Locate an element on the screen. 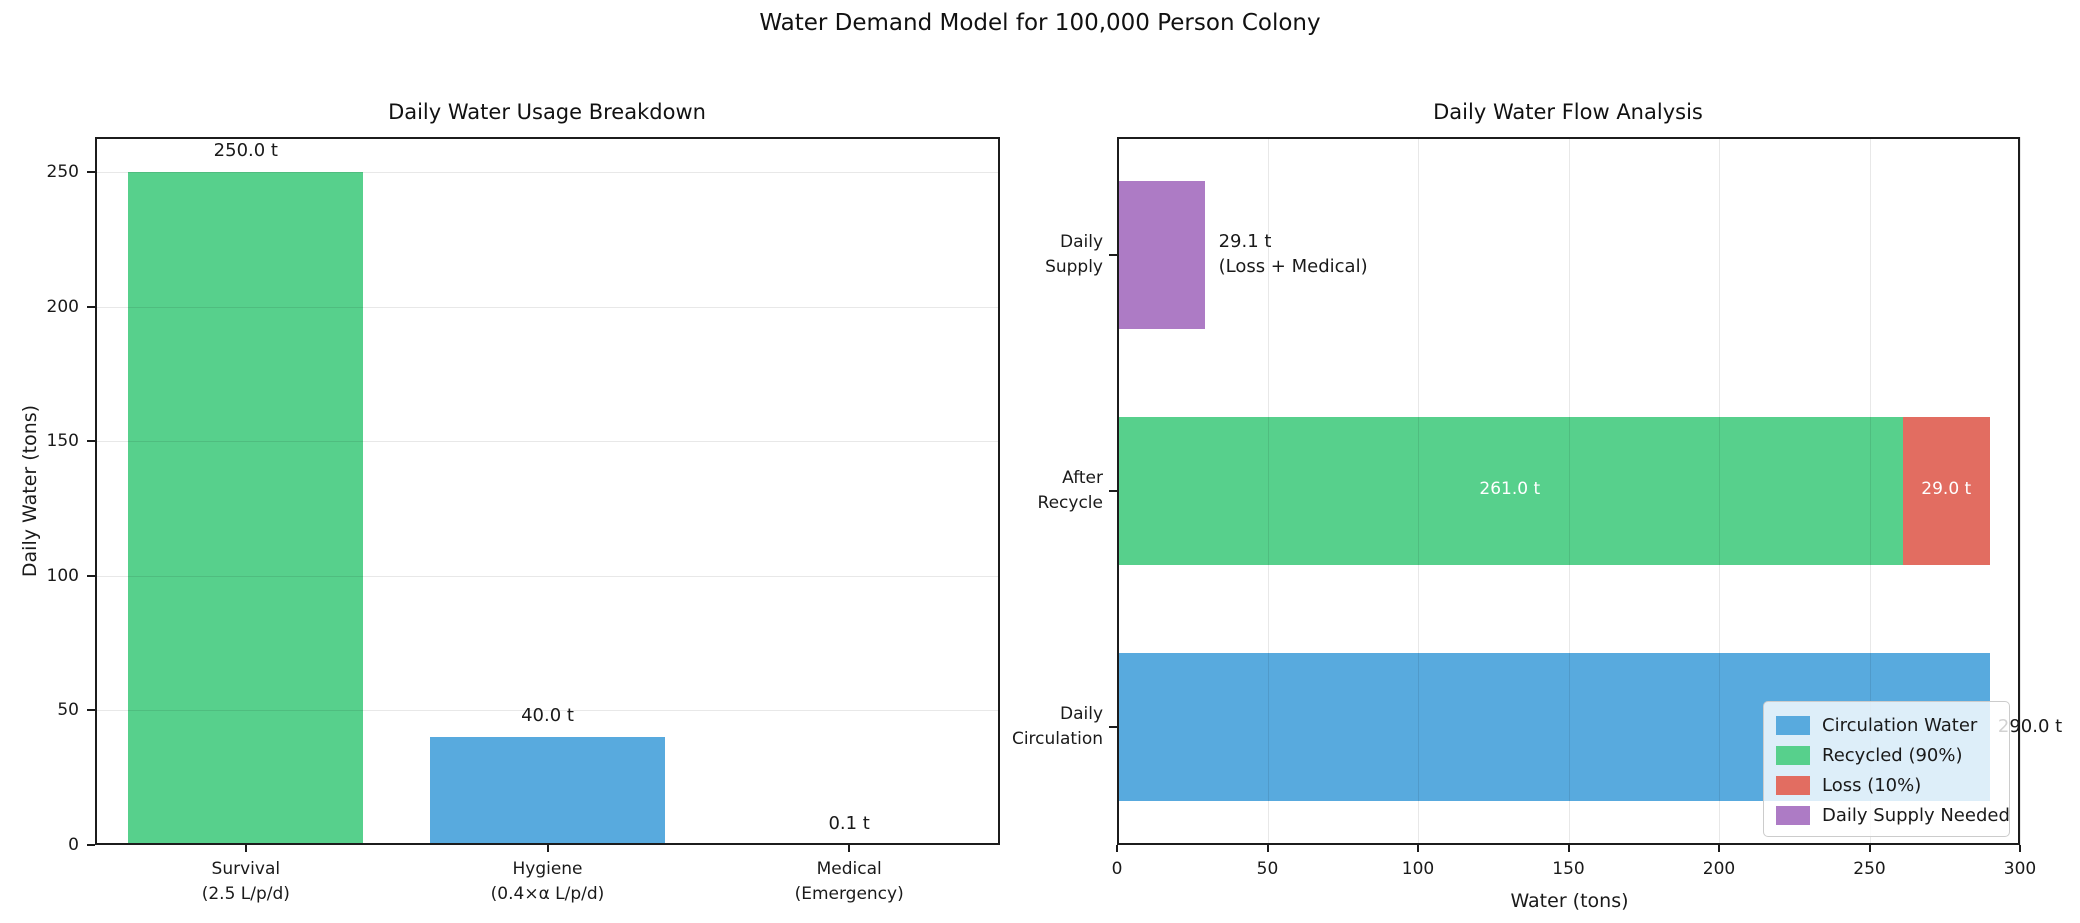  legend-entry: Circulation Water is located at coordinates (1886, 725).